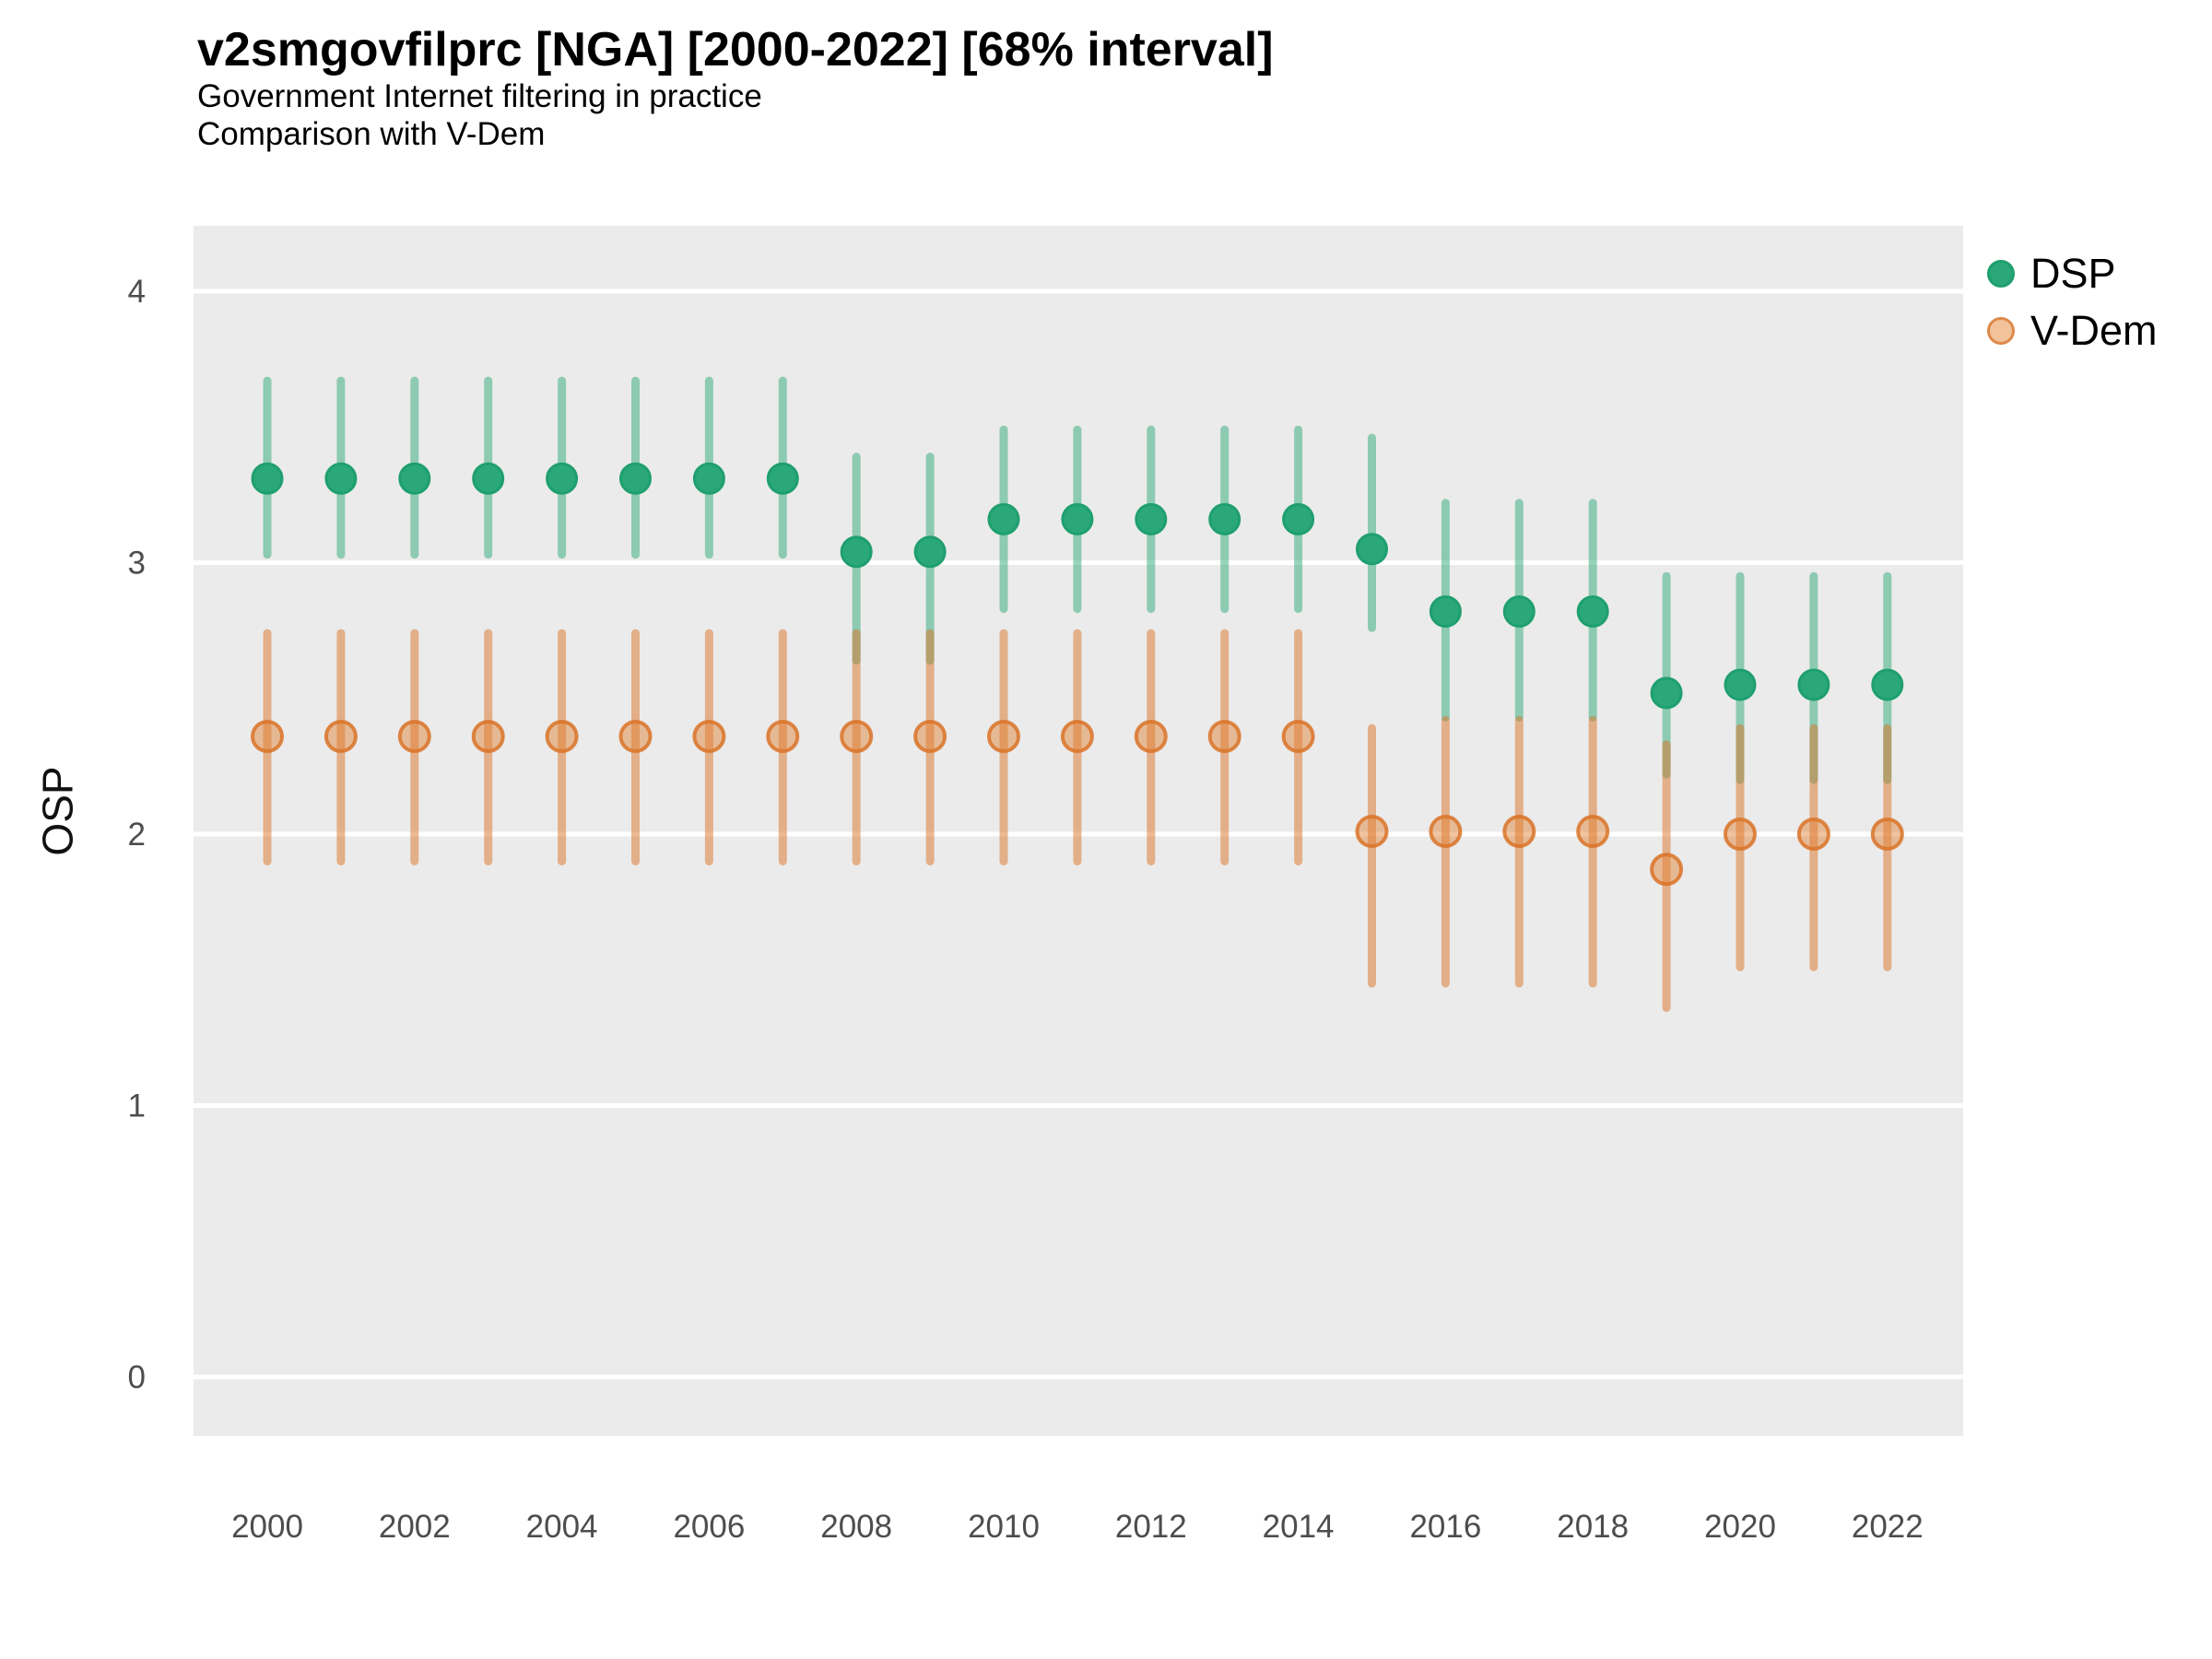 The image size is (2212, 1659). What do you see at coordinates (1077, 803) in the screenshot?
I see `vdem-points` at bounding box center [1077, 803].